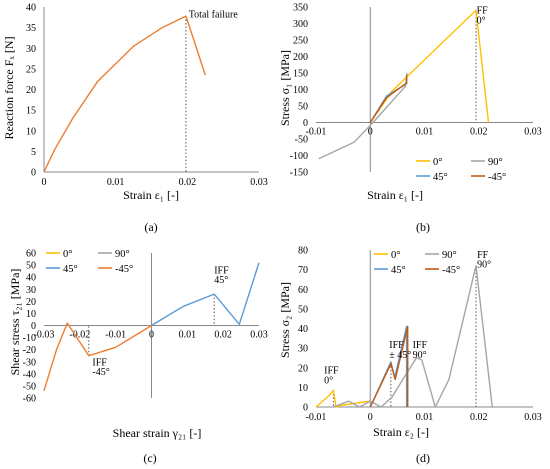 This screenshot has width=550, height=469. Describe the element at coordinates (15, 322) in the screenshot. I see `y-axis-title: Shear stress τ₂₁ [MPa]` at that location.